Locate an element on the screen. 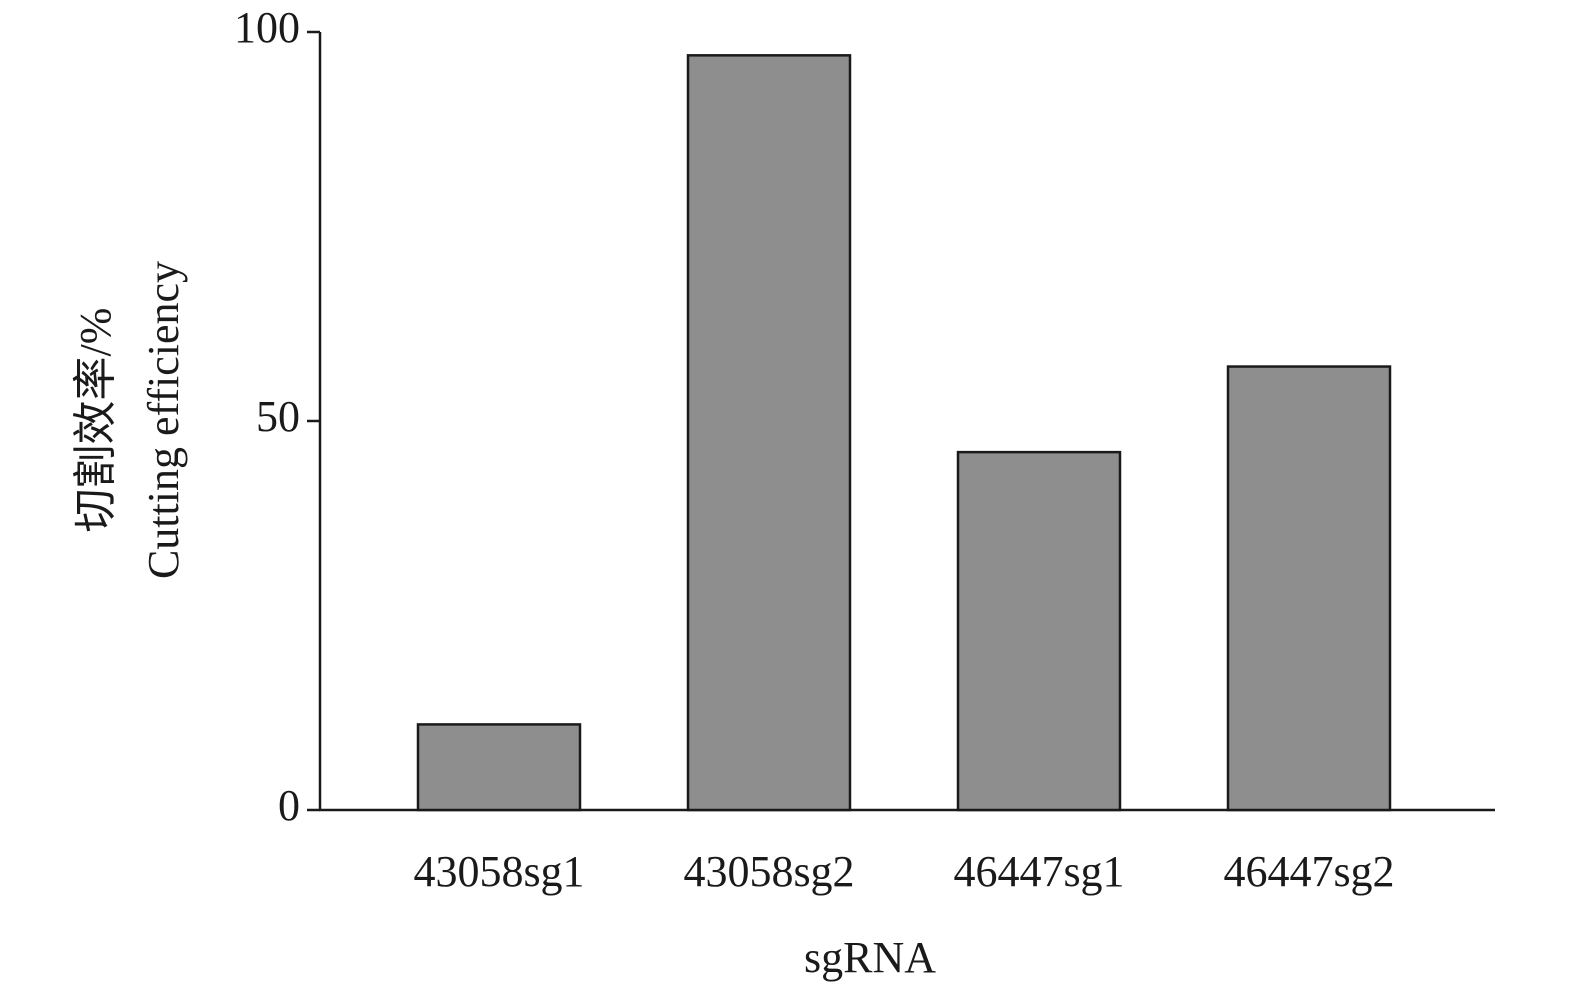  x-tick-label: 46447sg2 is located at coordinates (1308, 871).